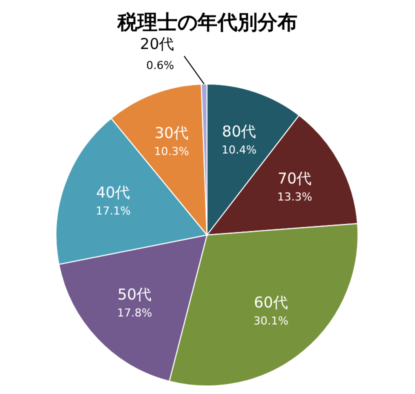  I want to click on slice-label: 70代, so click(295, 179).